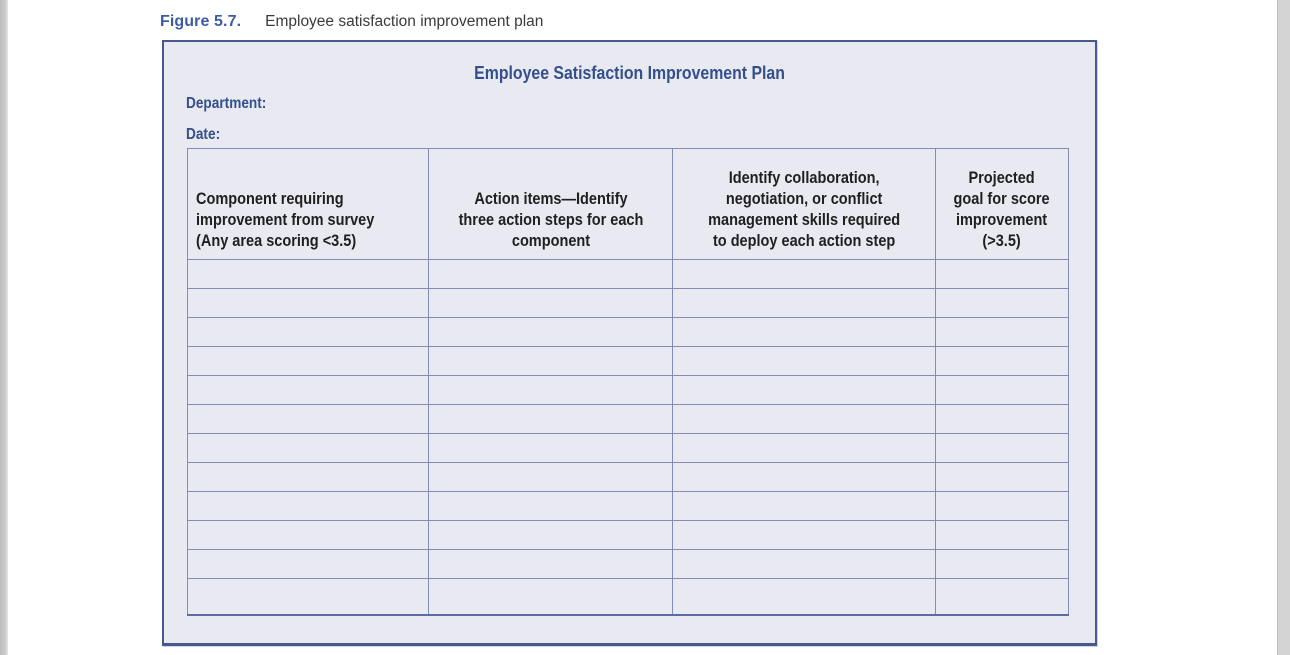 This screenshot has height=655, width=1290. I want to click on figure-number-label: Figure 5.7., so click(201, 21).